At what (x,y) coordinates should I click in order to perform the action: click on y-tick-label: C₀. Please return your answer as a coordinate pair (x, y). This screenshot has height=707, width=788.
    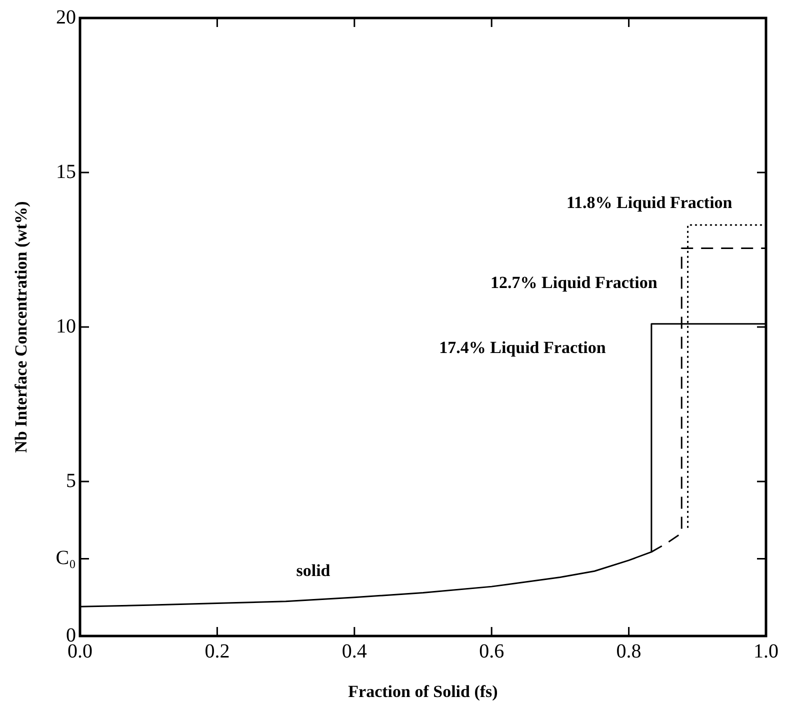
    Looking at the image, I should click on (66, 558).